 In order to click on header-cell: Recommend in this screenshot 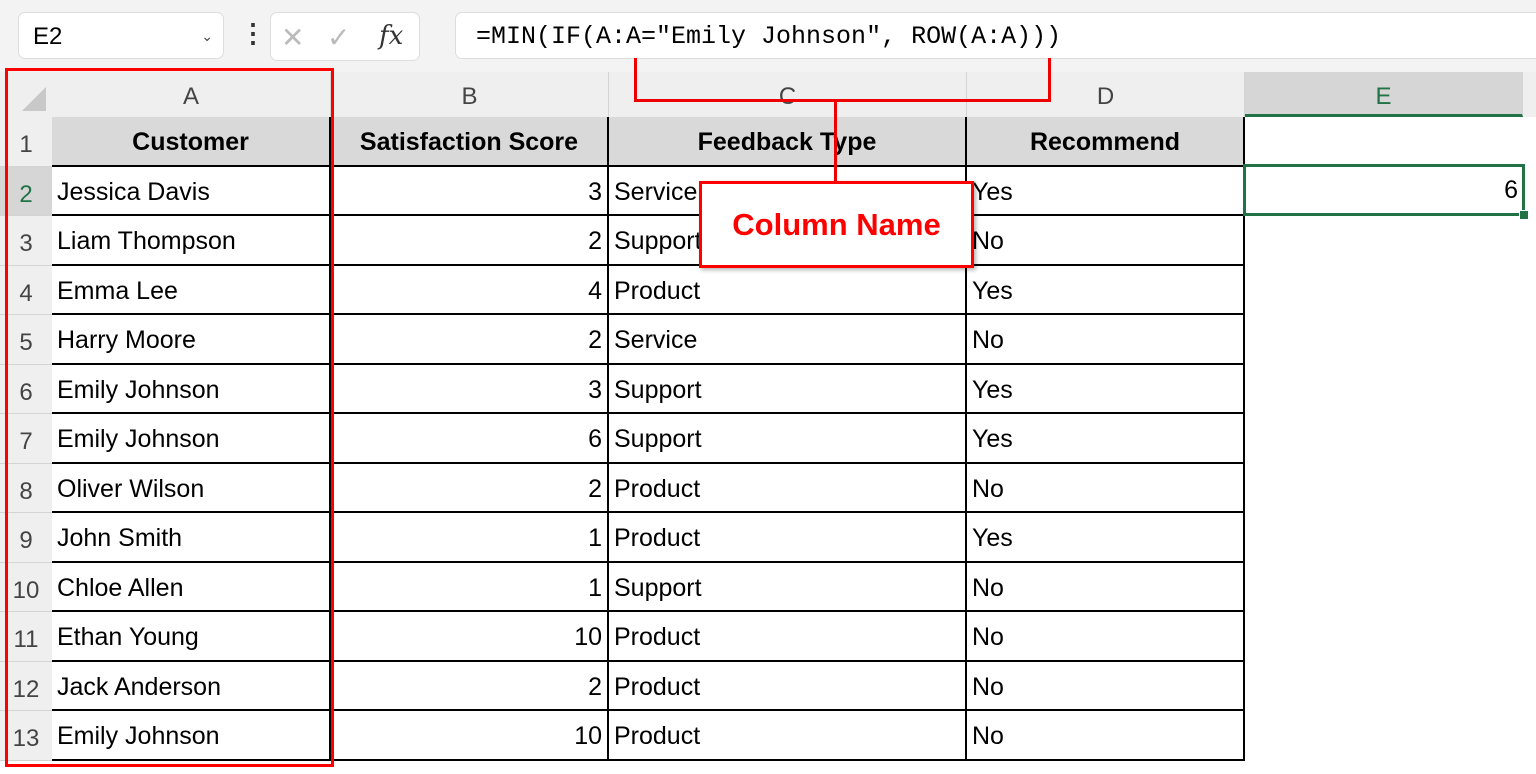, I will do `click(1106, 142)`.